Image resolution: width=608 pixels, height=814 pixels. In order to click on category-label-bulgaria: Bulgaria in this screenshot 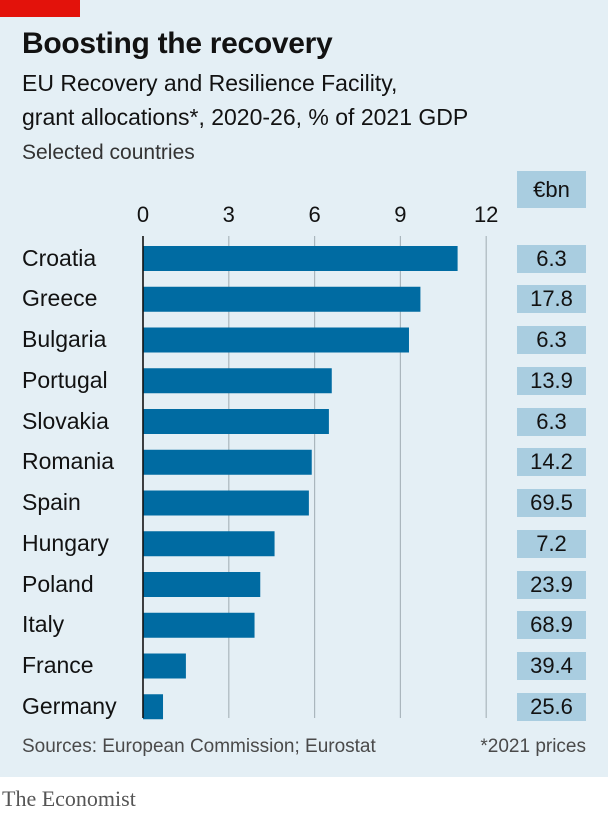, I will do `click(64, 339)`.